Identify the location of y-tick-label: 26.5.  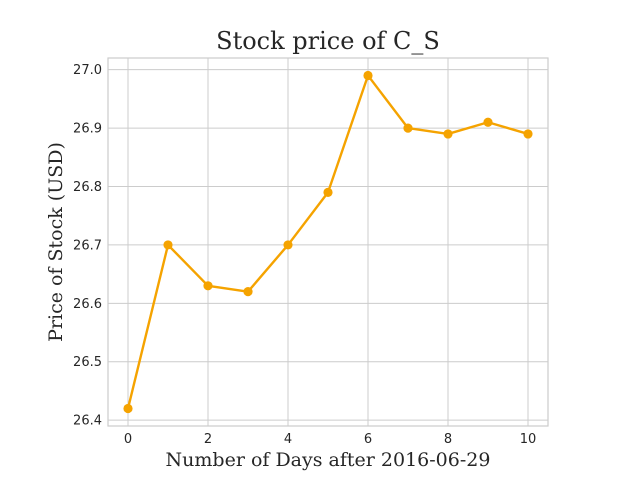
(87, 362).